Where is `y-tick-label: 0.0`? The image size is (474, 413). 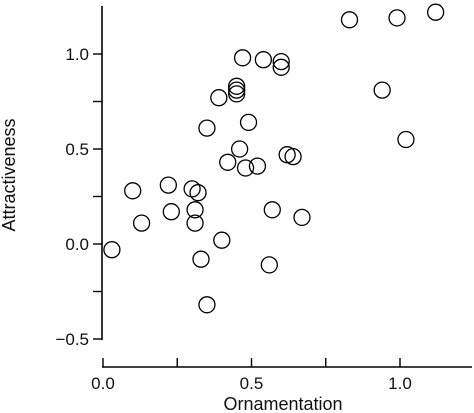 y-tick-label: 0.0 is located at coordinates (77, 244).